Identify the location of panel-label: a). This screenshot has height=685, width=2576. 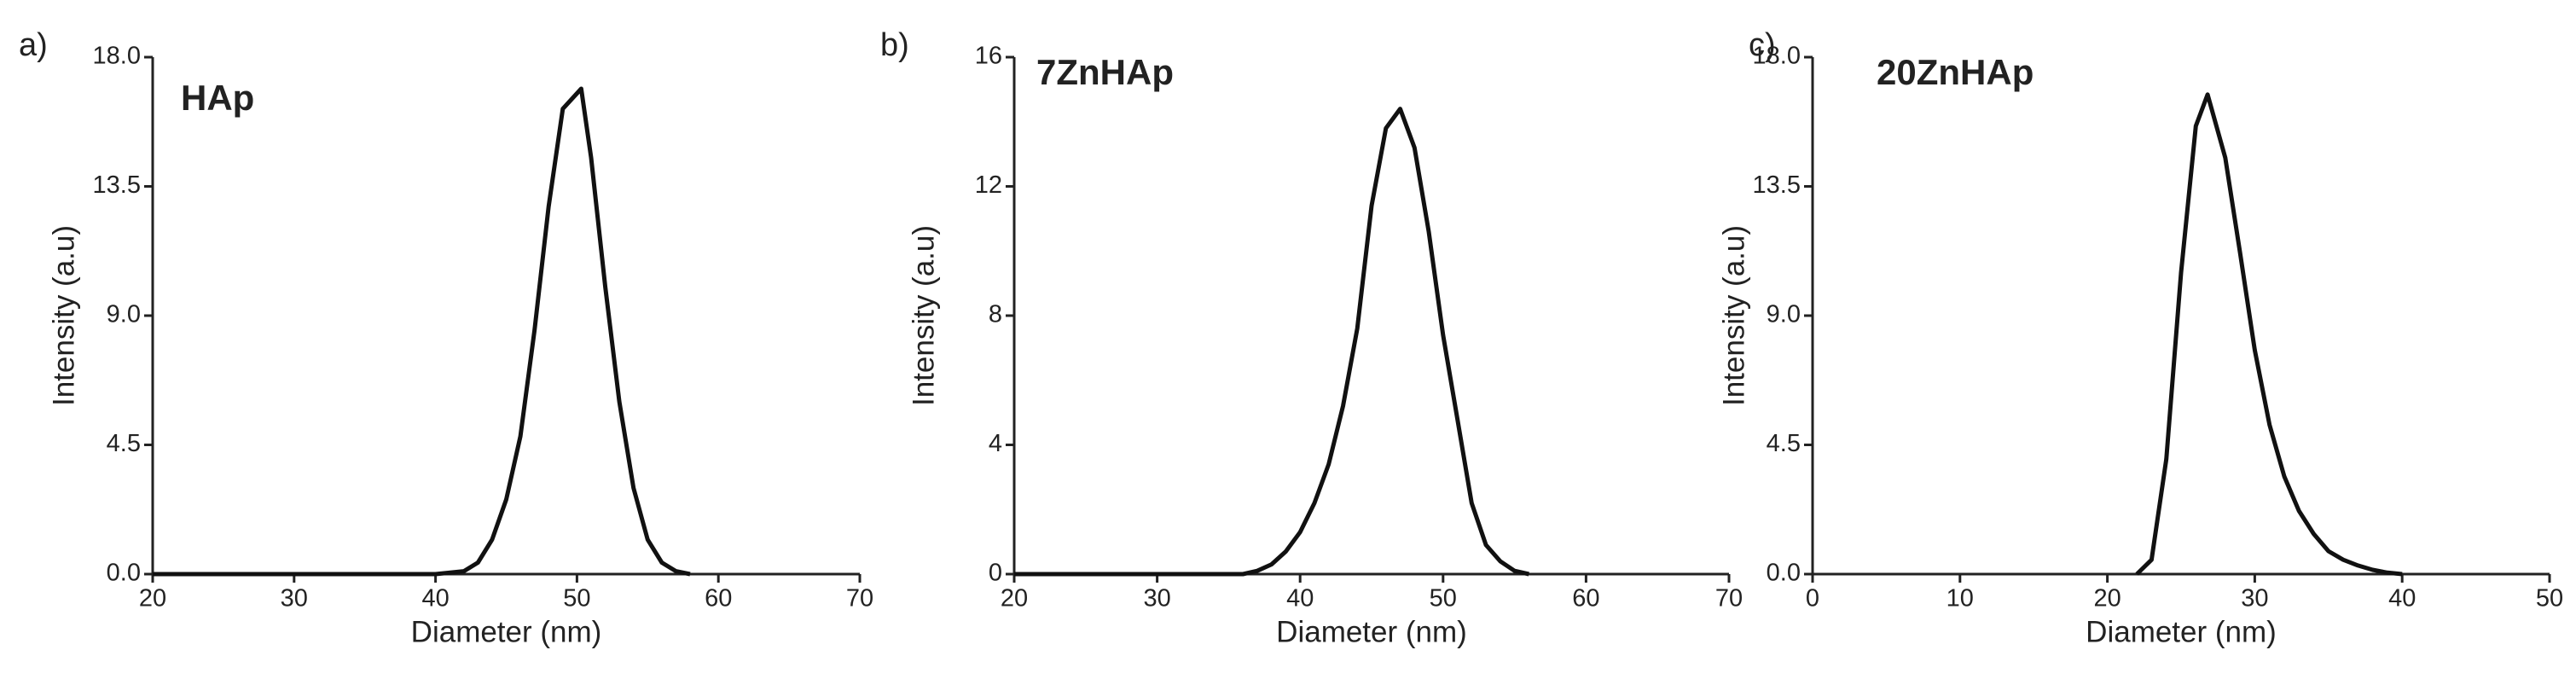
(33, 45).